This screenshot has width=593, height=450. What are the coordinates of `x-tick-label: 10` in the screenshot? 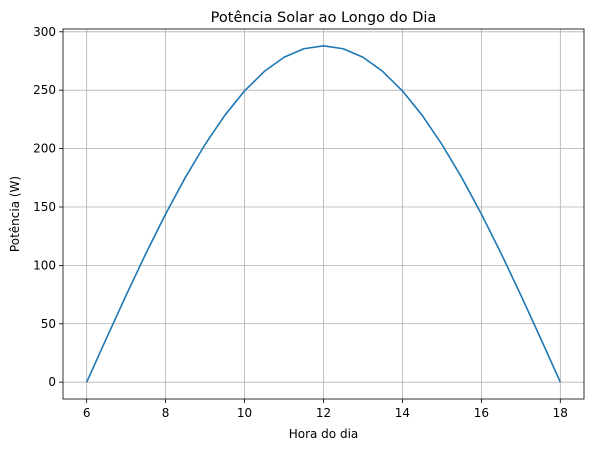 It's located at (244, 413).